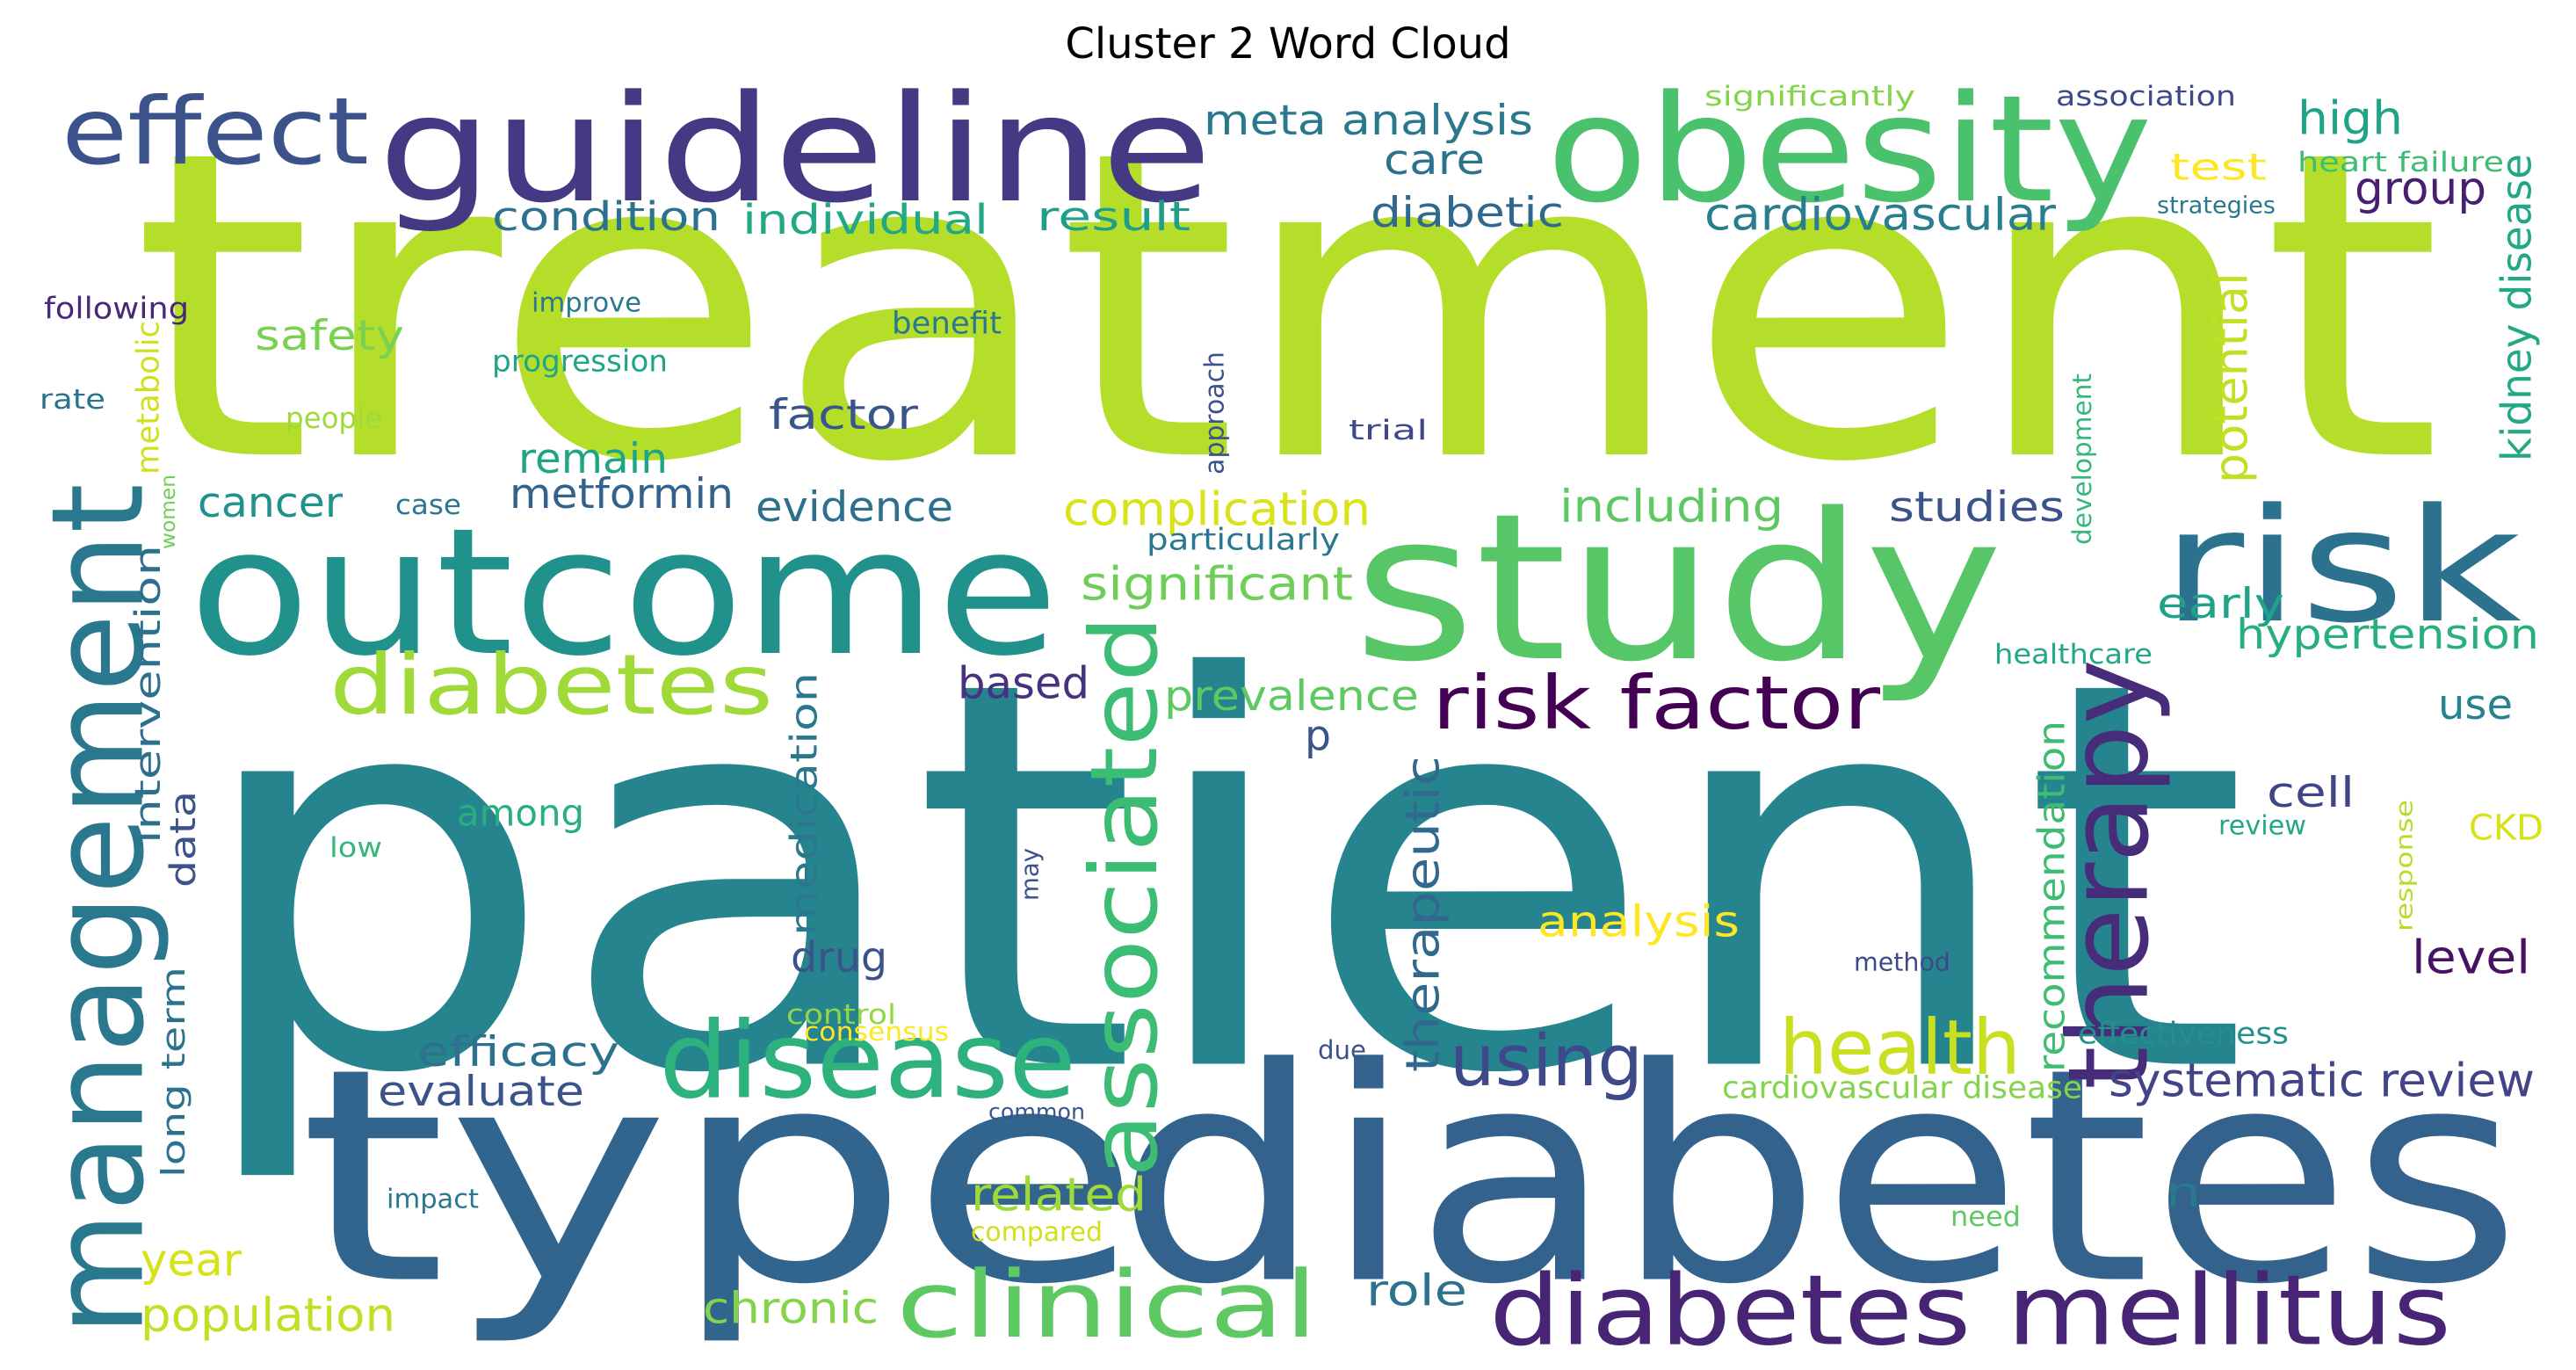  What do you see at coordinates (1023, 683) in the screenshot?
I see `word-based: based` at bounding box center [1023, 683].